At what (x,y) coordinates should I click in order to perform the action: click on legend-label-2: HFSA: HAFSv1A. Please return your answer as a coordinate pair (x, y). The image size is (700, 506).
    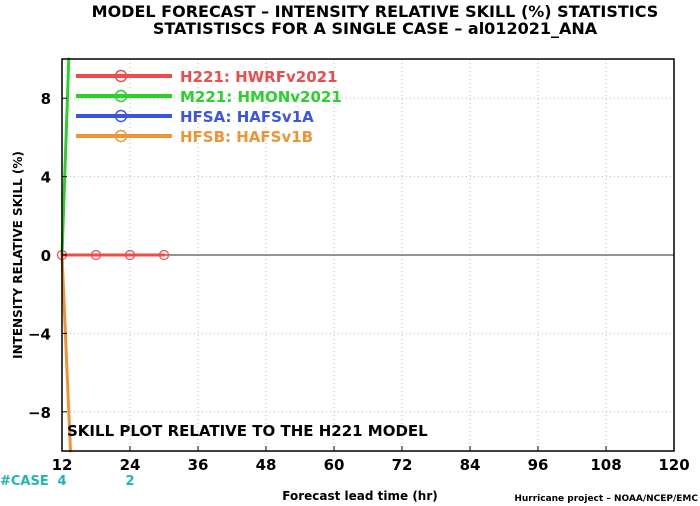
    Looking at the image, I should click on (247, 117).